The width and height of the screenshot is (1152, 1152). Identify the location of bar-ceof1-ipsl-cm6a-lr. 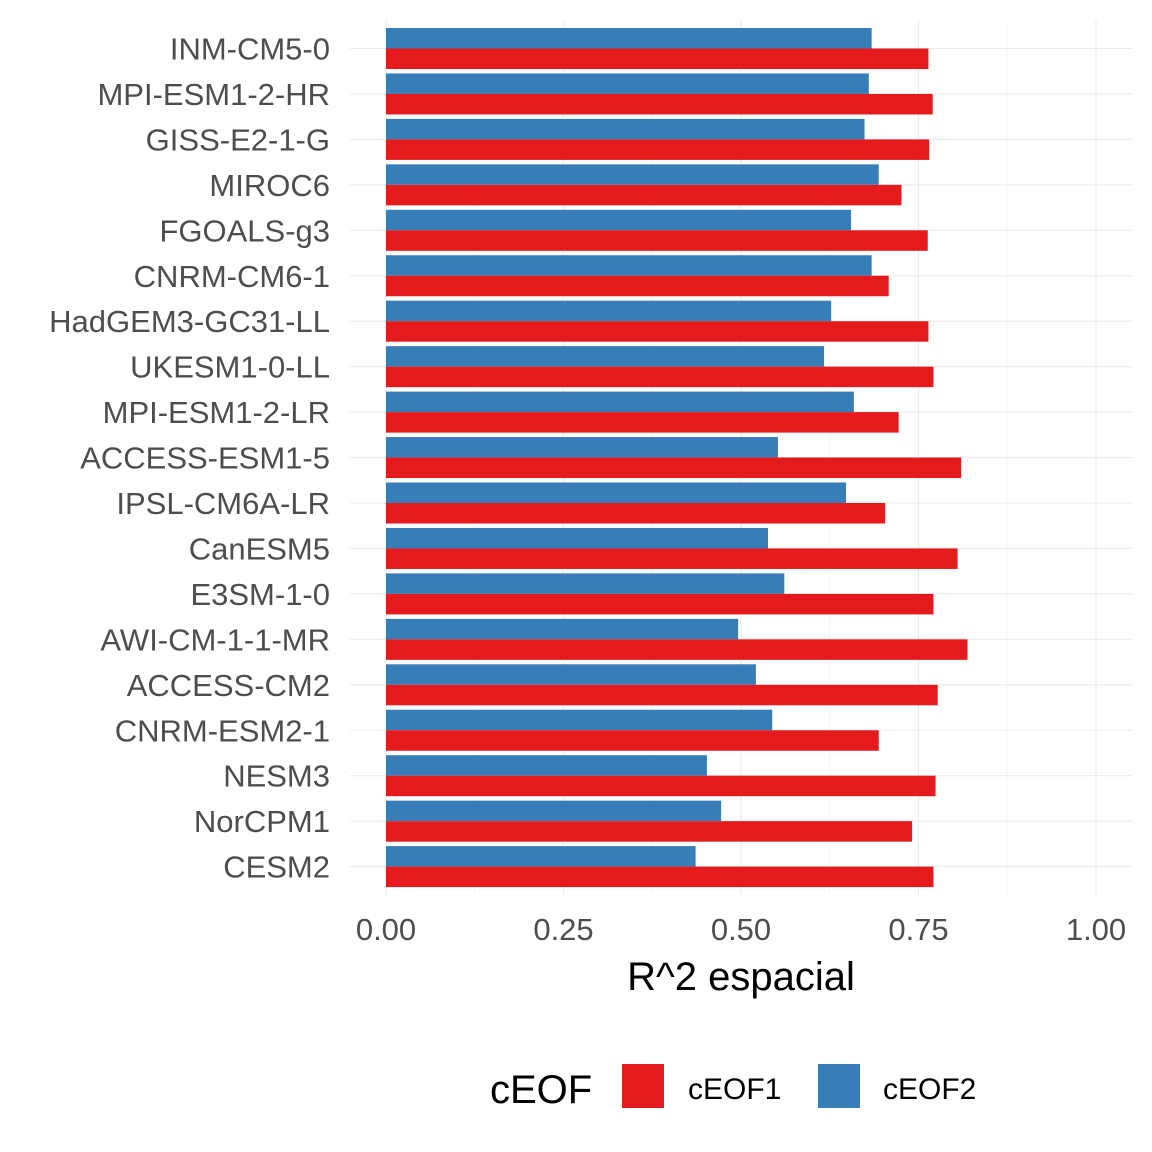
(636, 513).